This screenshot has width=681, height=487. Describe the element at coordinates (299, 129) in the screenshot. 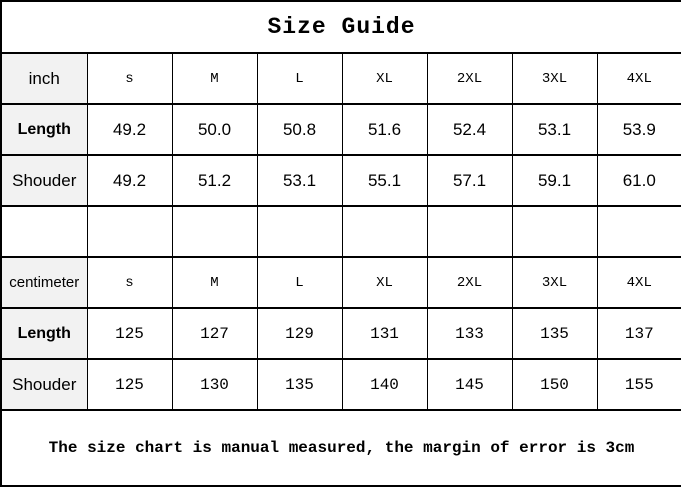

I see `value-cell: 50.8` at that location.